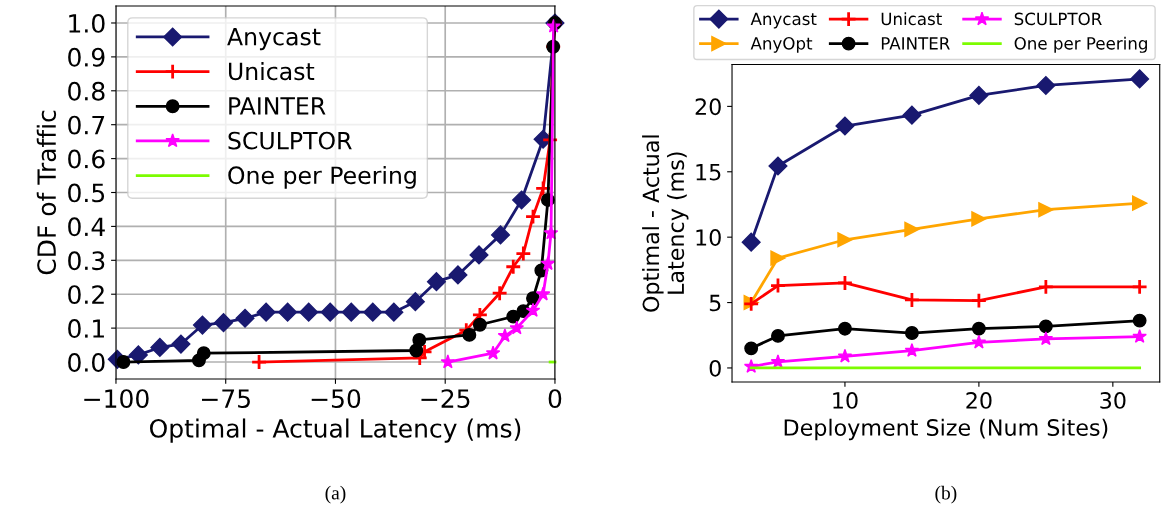  Describe the element at coordinates (708, 172) in the screenshot. I see `y-tick-label: 15` at that location.